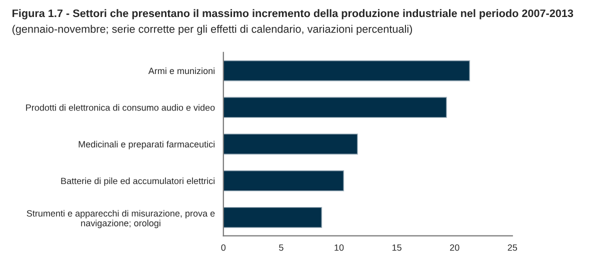  Describe the element at coordinates (513, 247) in the screenshot. I see `x-tick-label: 25` at that location.